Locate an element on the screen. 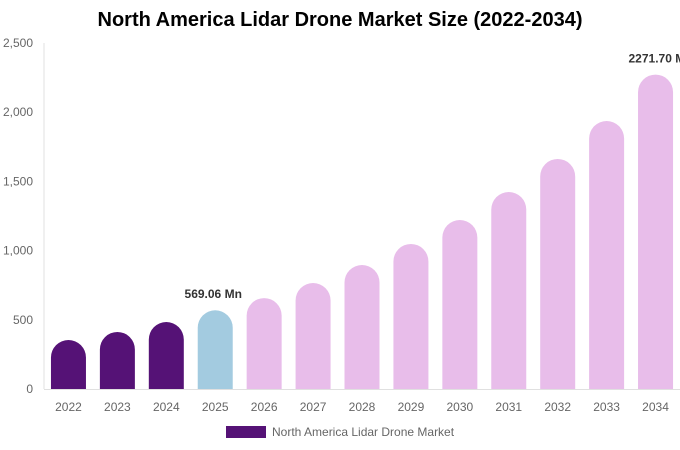 This screenshot has width=680, height=450. y-tick-label: 1,000 is located at coordinates (18, 251).